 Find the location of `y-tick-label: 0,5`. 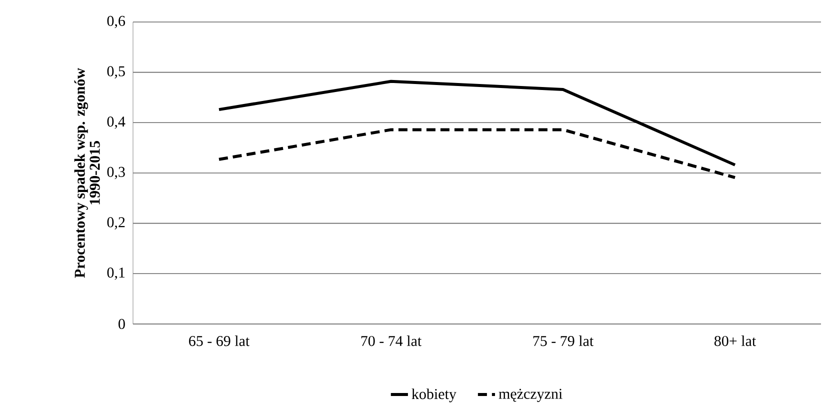

y-tick-label: 0,5 is located at coordinates (116, 72).